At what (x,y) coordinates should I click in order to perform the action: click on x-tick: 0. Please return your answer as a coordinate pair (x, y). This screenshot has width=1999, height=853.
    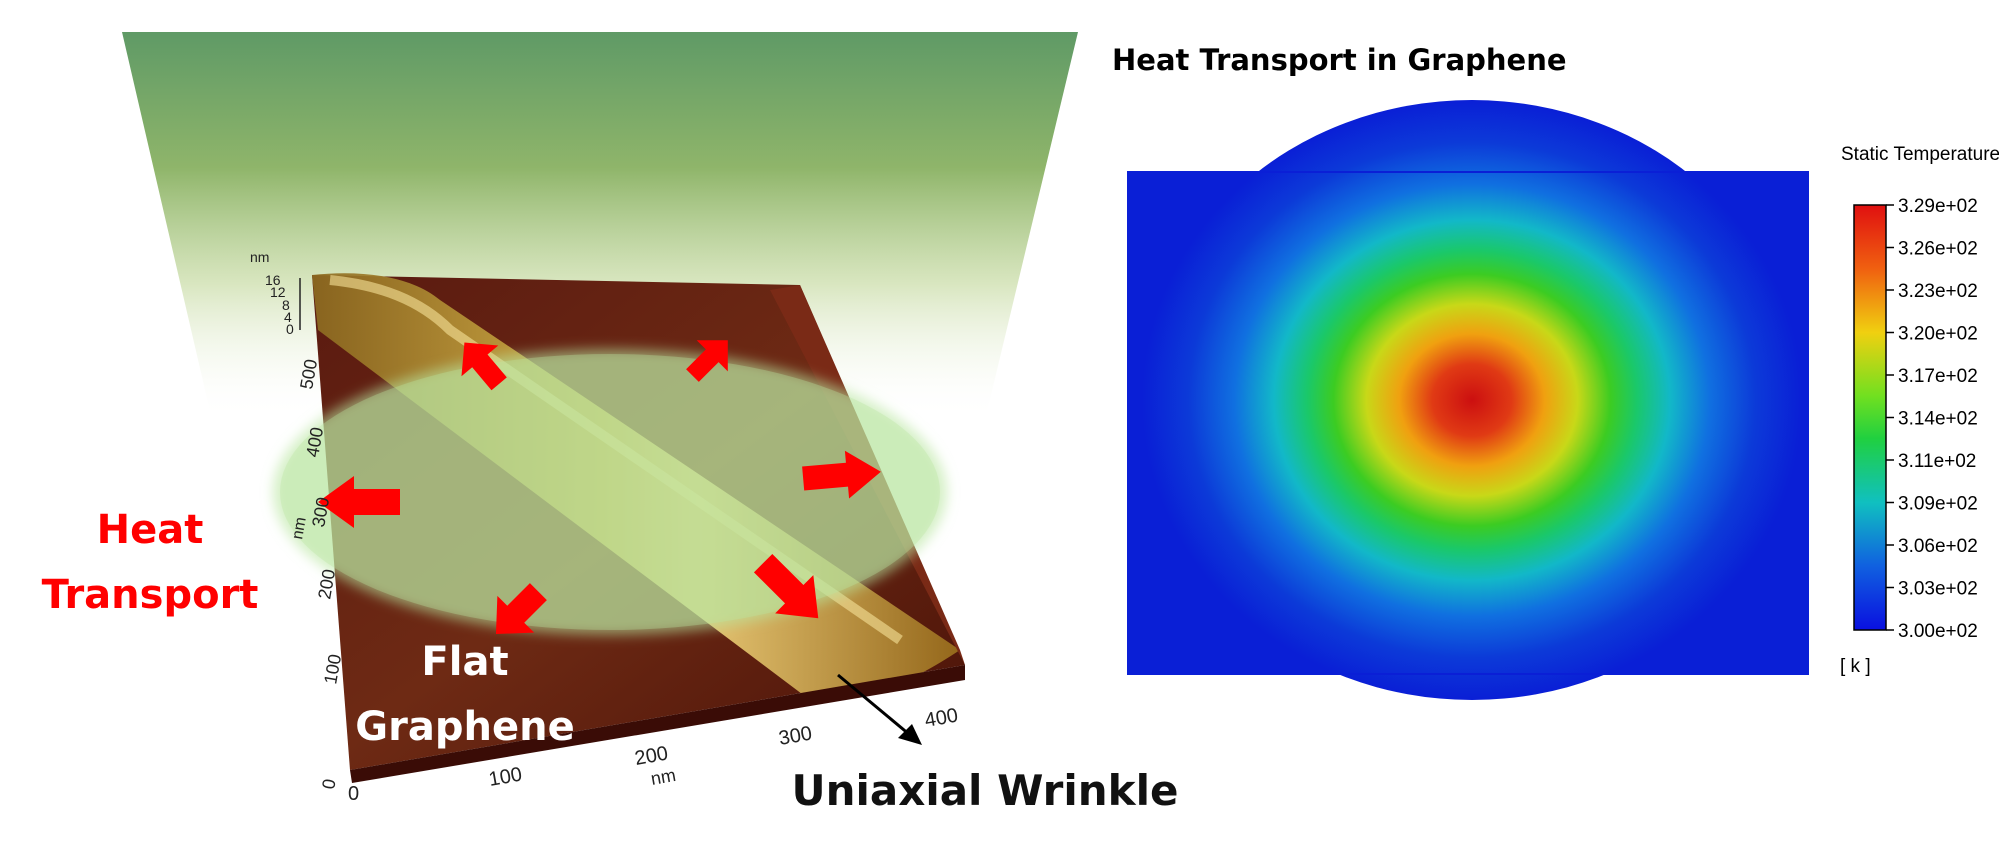
    Looking at the image, I should click on (353, 794).